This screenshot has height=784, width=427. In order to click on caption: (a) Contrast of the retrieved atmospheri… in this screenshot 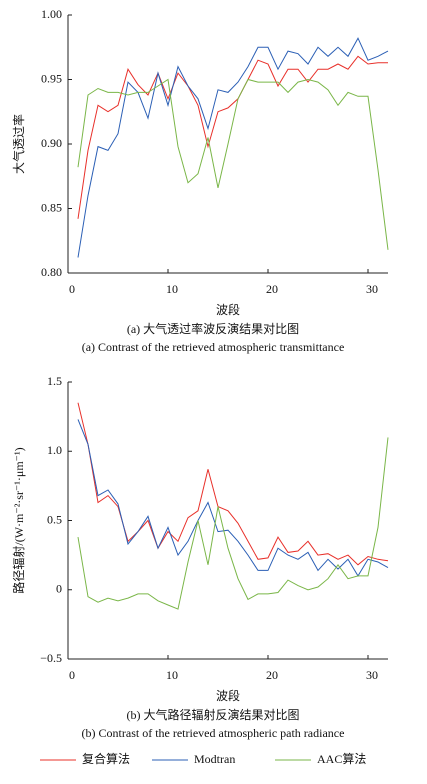, I will do `click(213, 347)`.